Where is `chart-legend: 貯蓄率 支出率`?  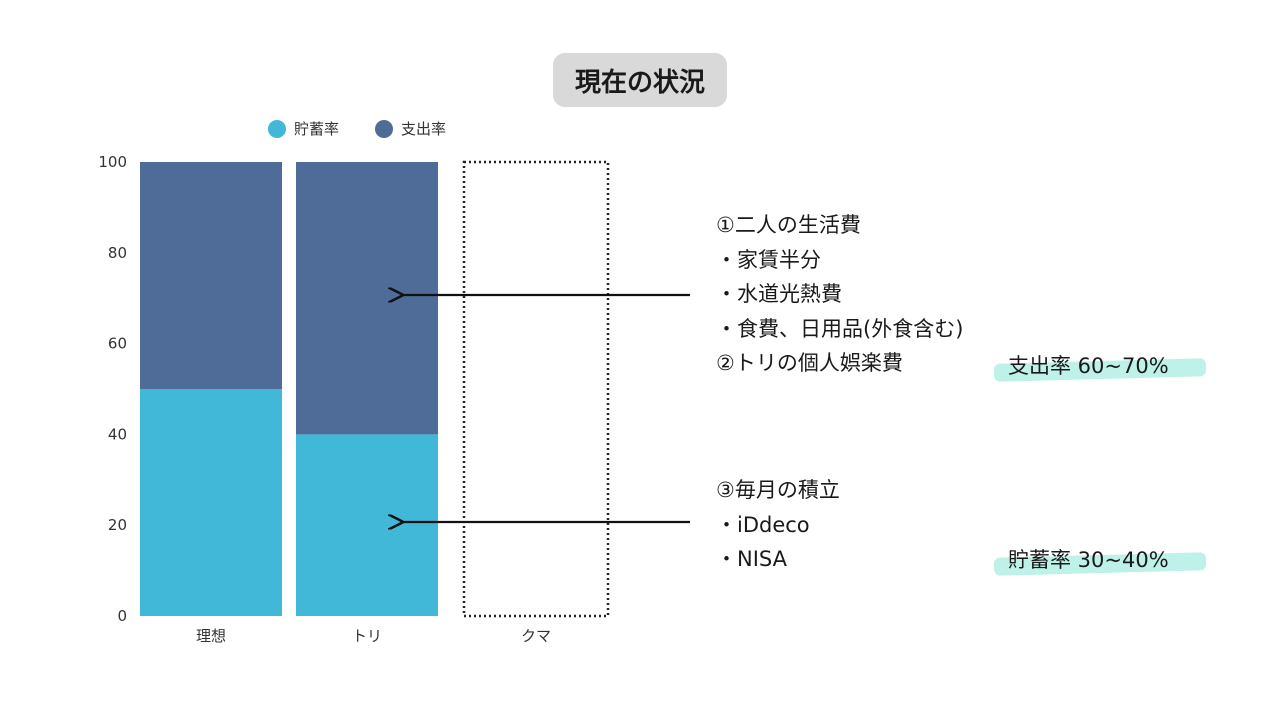
chart-legend: 貯蓄率 支出率 is located at coordinates (375, 128).